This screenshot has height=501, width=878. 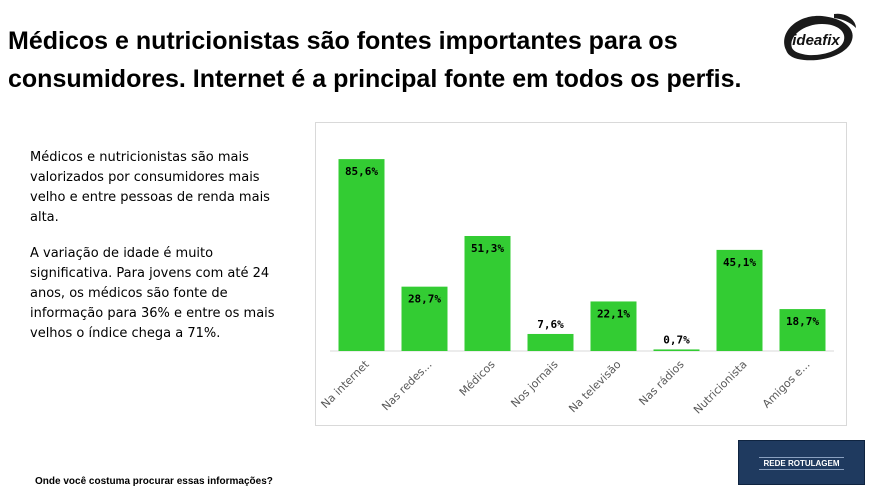 What do you see at coordinates (550, 324) in the screenshot?
I see `bar-value-label: 7,6%` at bounding box center [550, 324].